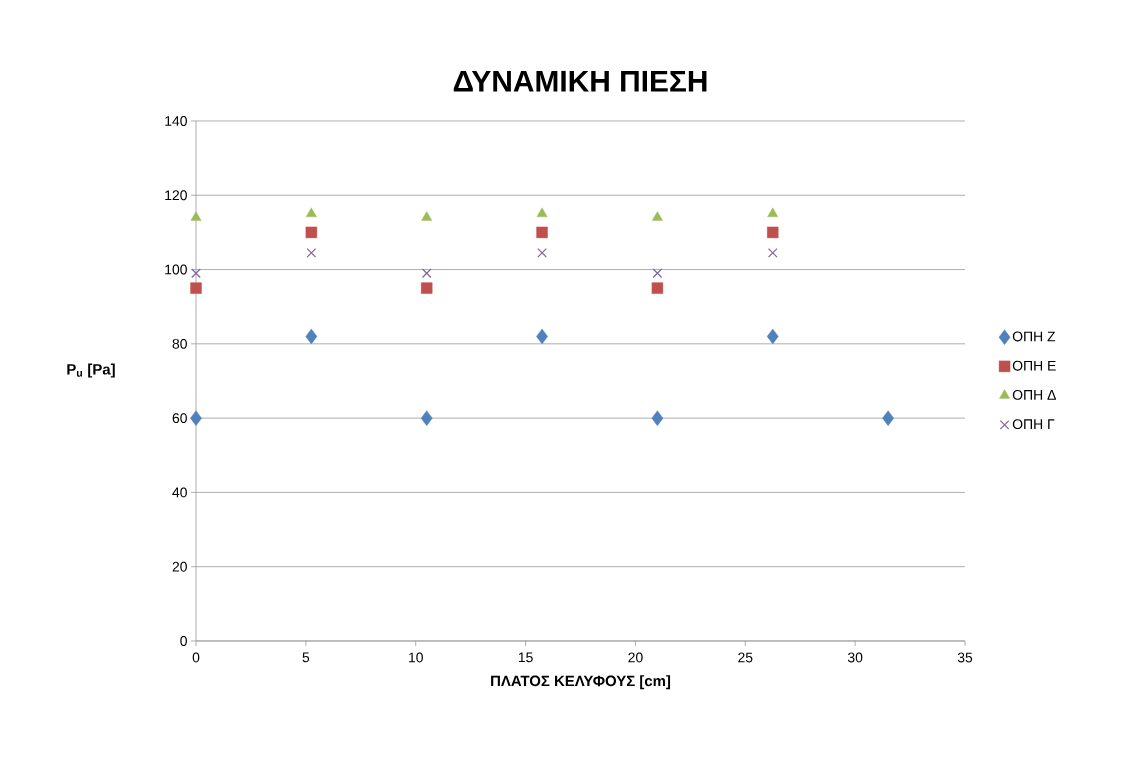 This screenshot has width=1137, height=758. Describe the element at coordinates (179, 343) in the screenshot. I see `y-tick-label: 80` at that location.